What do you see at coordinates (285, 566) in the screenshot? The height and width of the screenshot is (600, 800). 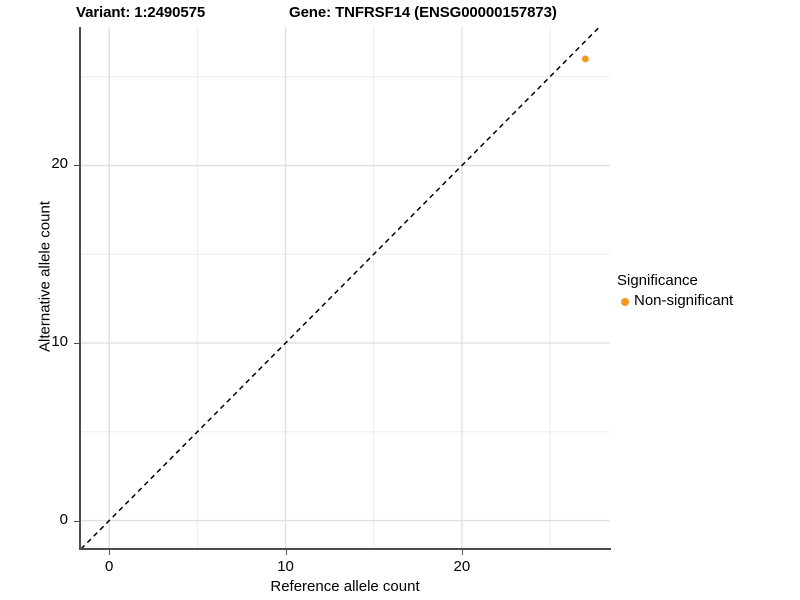 I see `x-axis-tick-label: 10` at bounding box center [285, 566].